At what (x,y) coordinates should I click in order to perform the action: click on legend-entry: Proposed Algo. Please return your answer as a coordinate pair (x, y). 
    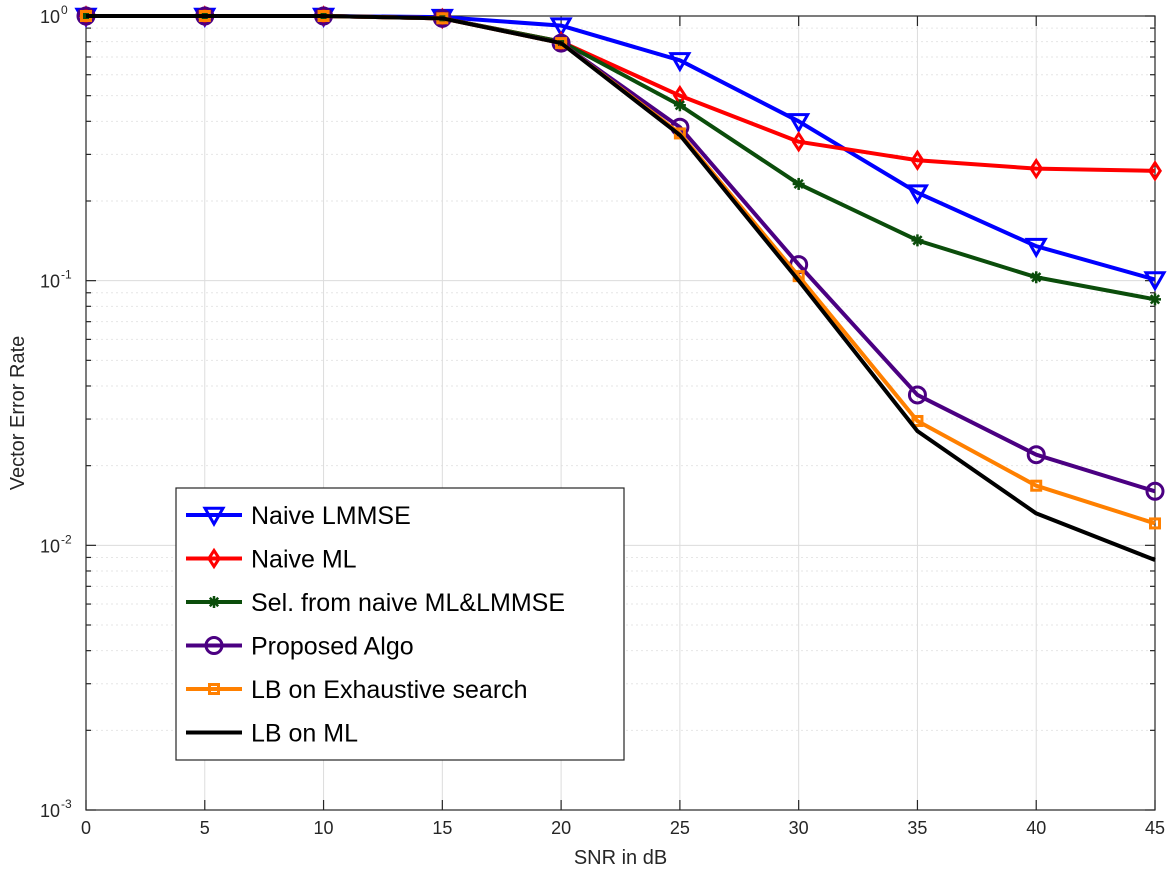
    Looking at the image, I should click on (300, 647).